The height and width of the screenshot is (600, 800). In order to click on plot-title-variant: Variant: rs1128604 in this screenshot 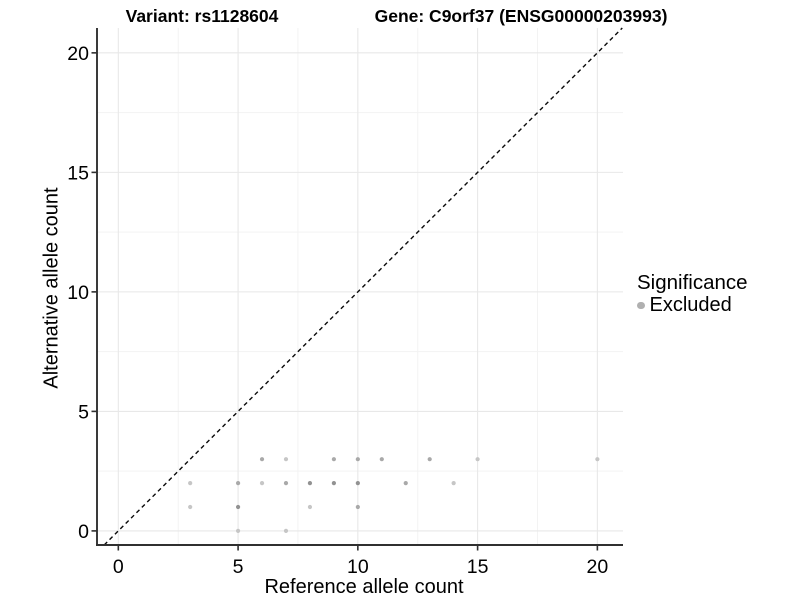, I will do `click(202, 16)`.